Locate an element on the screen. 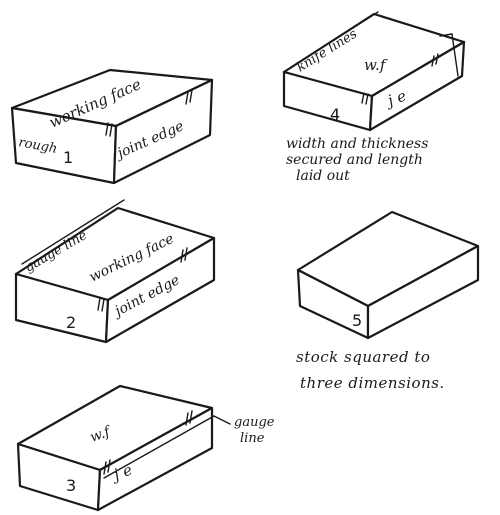  block-1: working face joint edge rough 1 is located at coordinates (112, 126).